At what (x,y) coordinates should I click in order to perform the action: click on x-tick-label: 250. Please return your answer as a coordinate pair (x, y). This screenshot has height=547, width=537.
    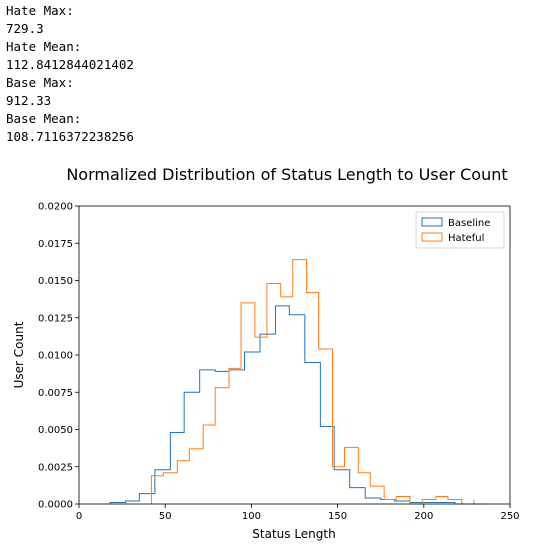
    Looking at the image, I should click on (509, 516).